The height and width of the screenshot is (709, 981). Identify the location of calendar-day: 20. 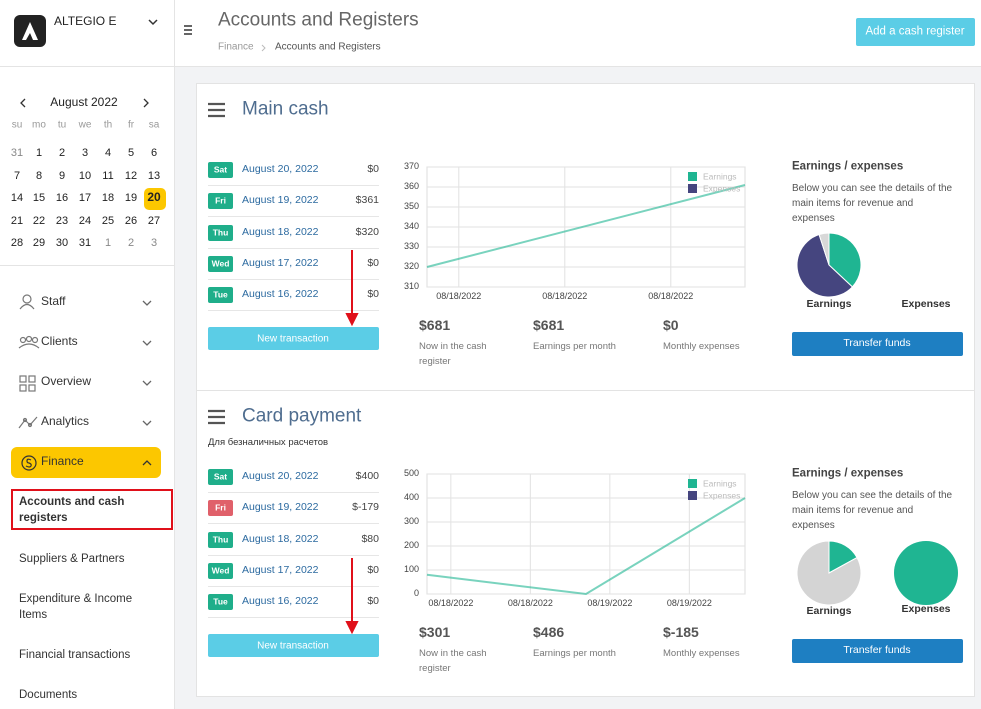
(154, 197).